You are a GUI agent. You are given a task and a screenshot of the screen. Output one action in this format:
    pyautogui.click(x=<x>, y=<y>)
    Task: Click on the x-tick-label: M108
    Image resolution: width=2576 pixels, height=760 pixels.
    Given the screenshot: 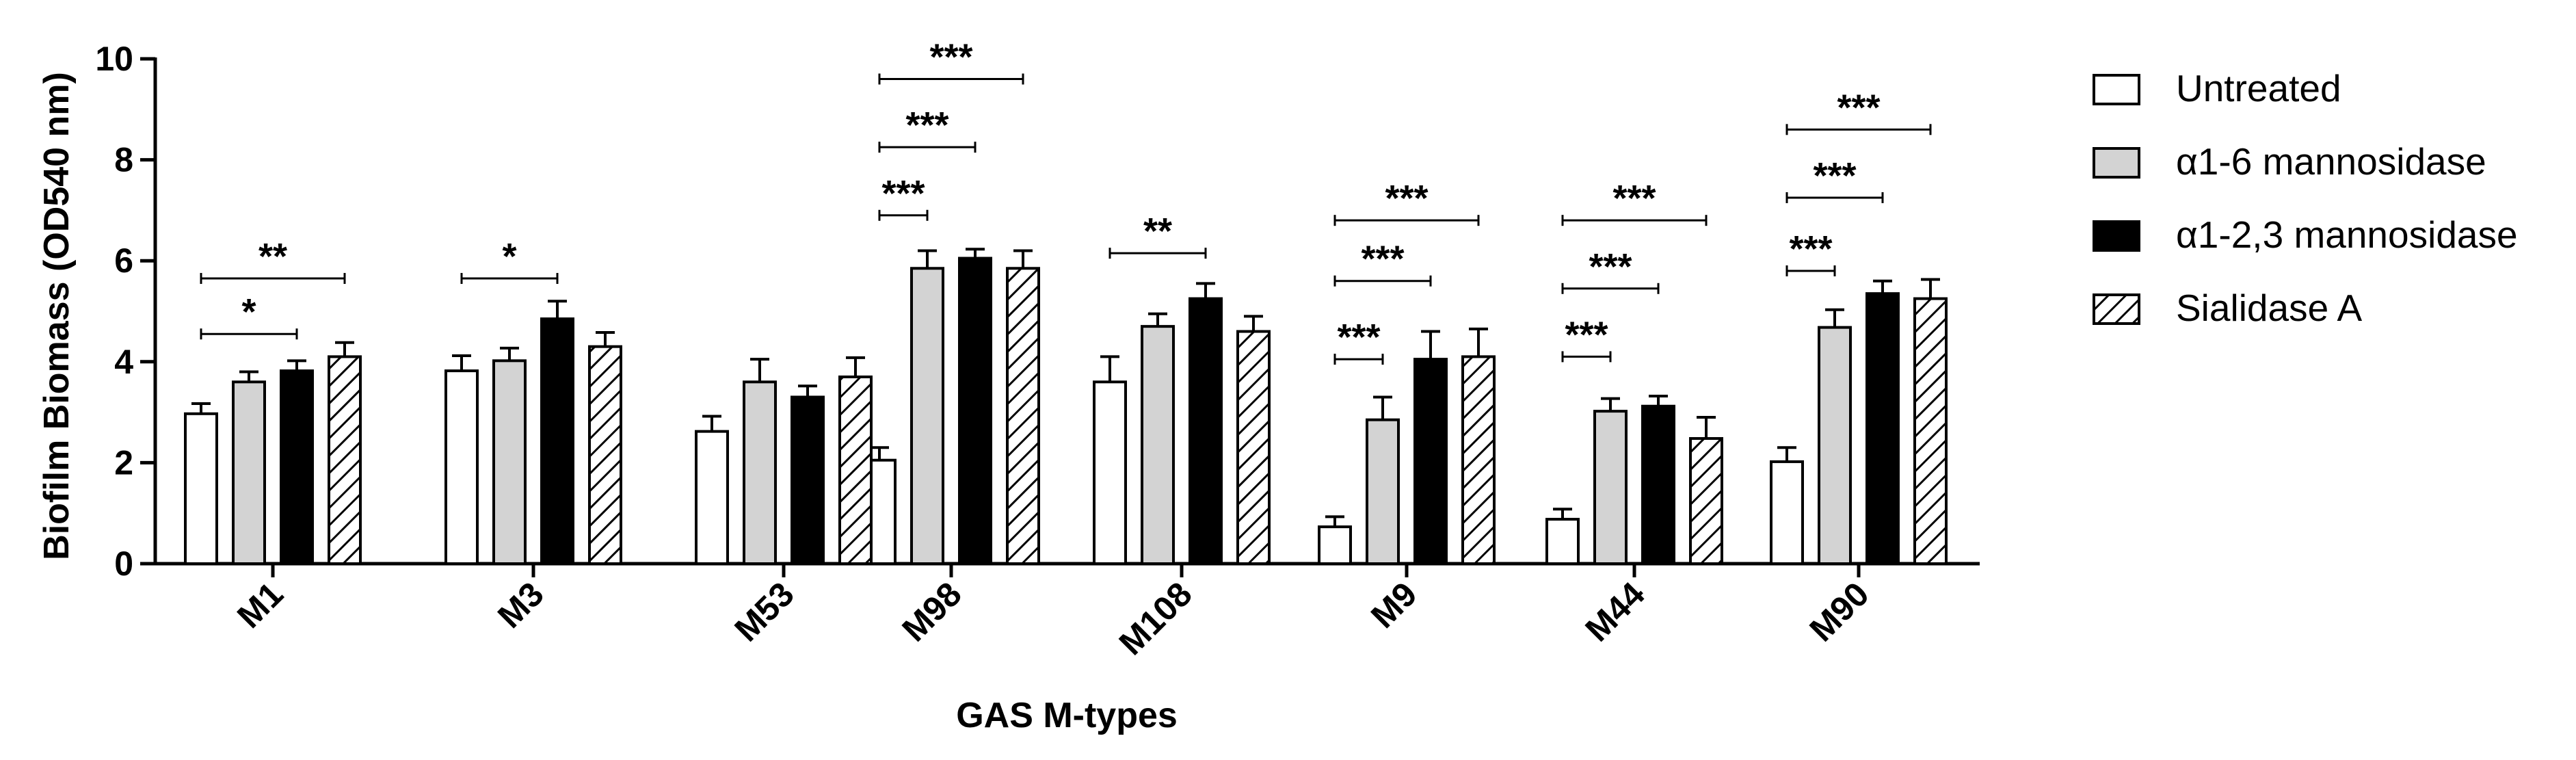 What is the action you would take?
    pyautogui.click(x=1155, y=618)
    